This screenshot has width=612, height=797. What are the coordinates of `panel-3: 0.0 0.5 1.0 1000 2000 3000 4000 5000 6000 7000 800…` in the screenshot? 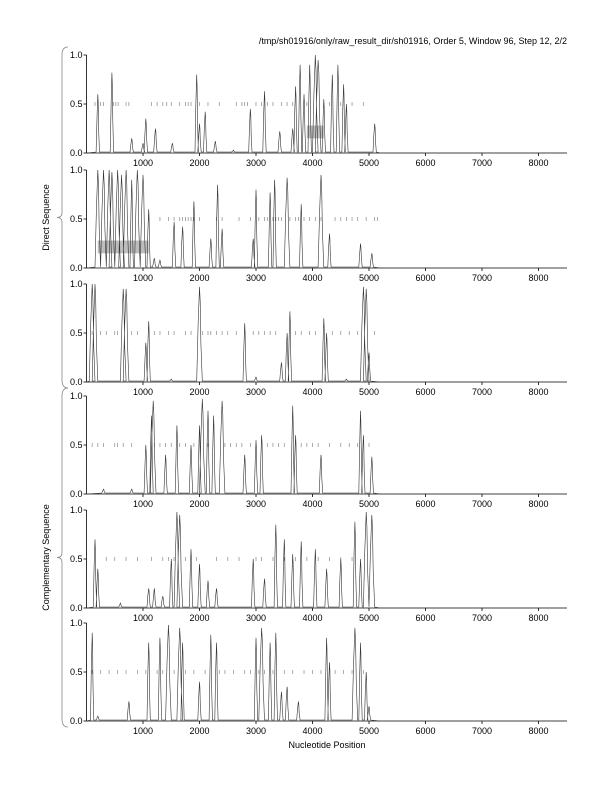 It's located at (318, 338).